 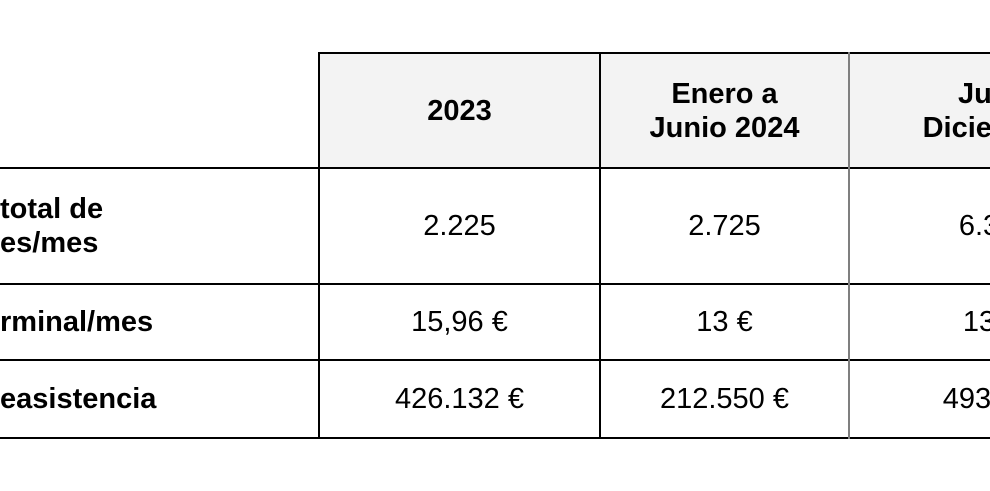 I want to click on header-enero-junio-2024: Enero a Junio 2024, so click(x=724, y=110).